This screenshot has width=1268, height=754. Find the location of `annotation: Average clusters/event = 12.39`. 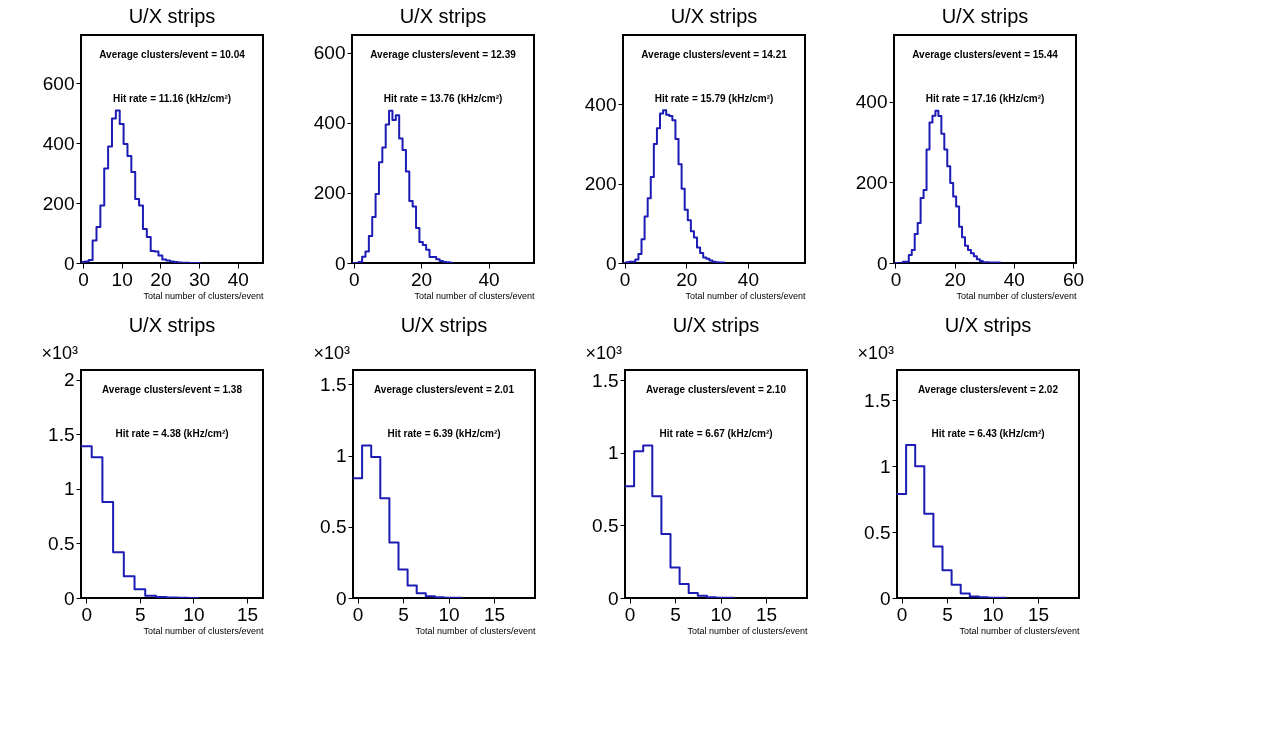

annotation: Average clusters/event = 12.39 is located at coordinates (443, 54).